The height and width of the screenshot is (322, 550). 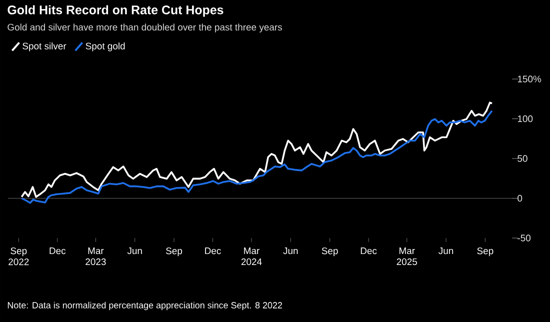 I want to click on x-tick-label: Sep 2022, so click(x=18, y=257).